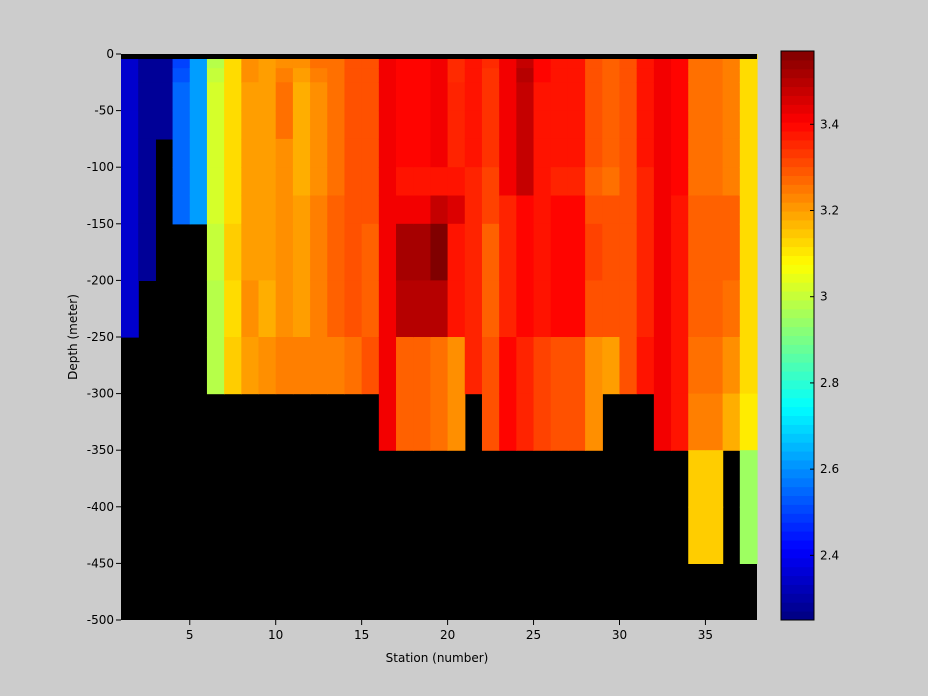 Image resolution: width=928 pixels, height=696 pixels. I want to click on x-tick-label: 10, so click(275, 635).